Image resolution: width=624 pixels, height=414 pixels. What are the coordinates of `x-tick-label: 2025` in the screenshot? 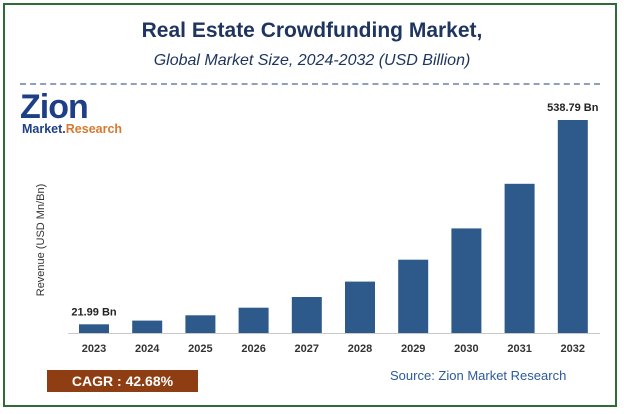 It's located at (200, 349).